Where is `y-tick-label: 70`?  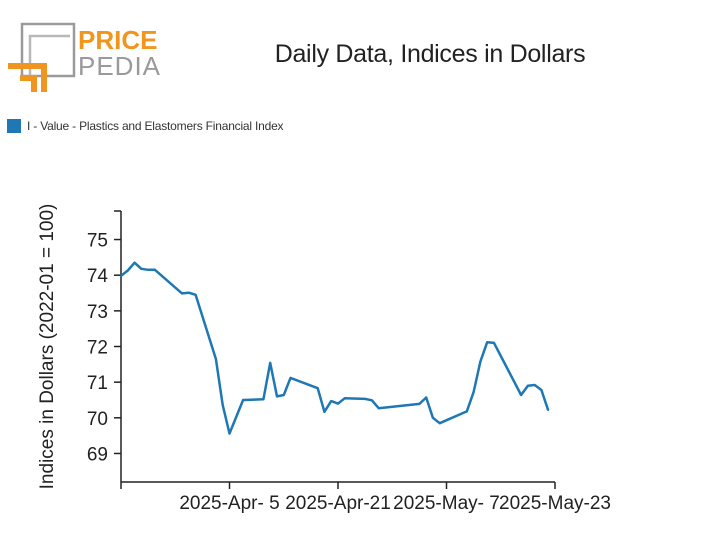 y-tick-label: 70 is located at coordinates (97, 419).